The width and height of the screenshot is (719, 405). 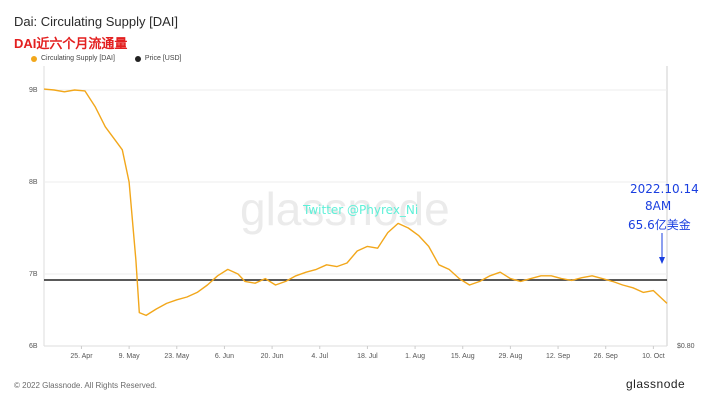 I want to click on y-tick-label: 7B, so click(x=33, y=274).